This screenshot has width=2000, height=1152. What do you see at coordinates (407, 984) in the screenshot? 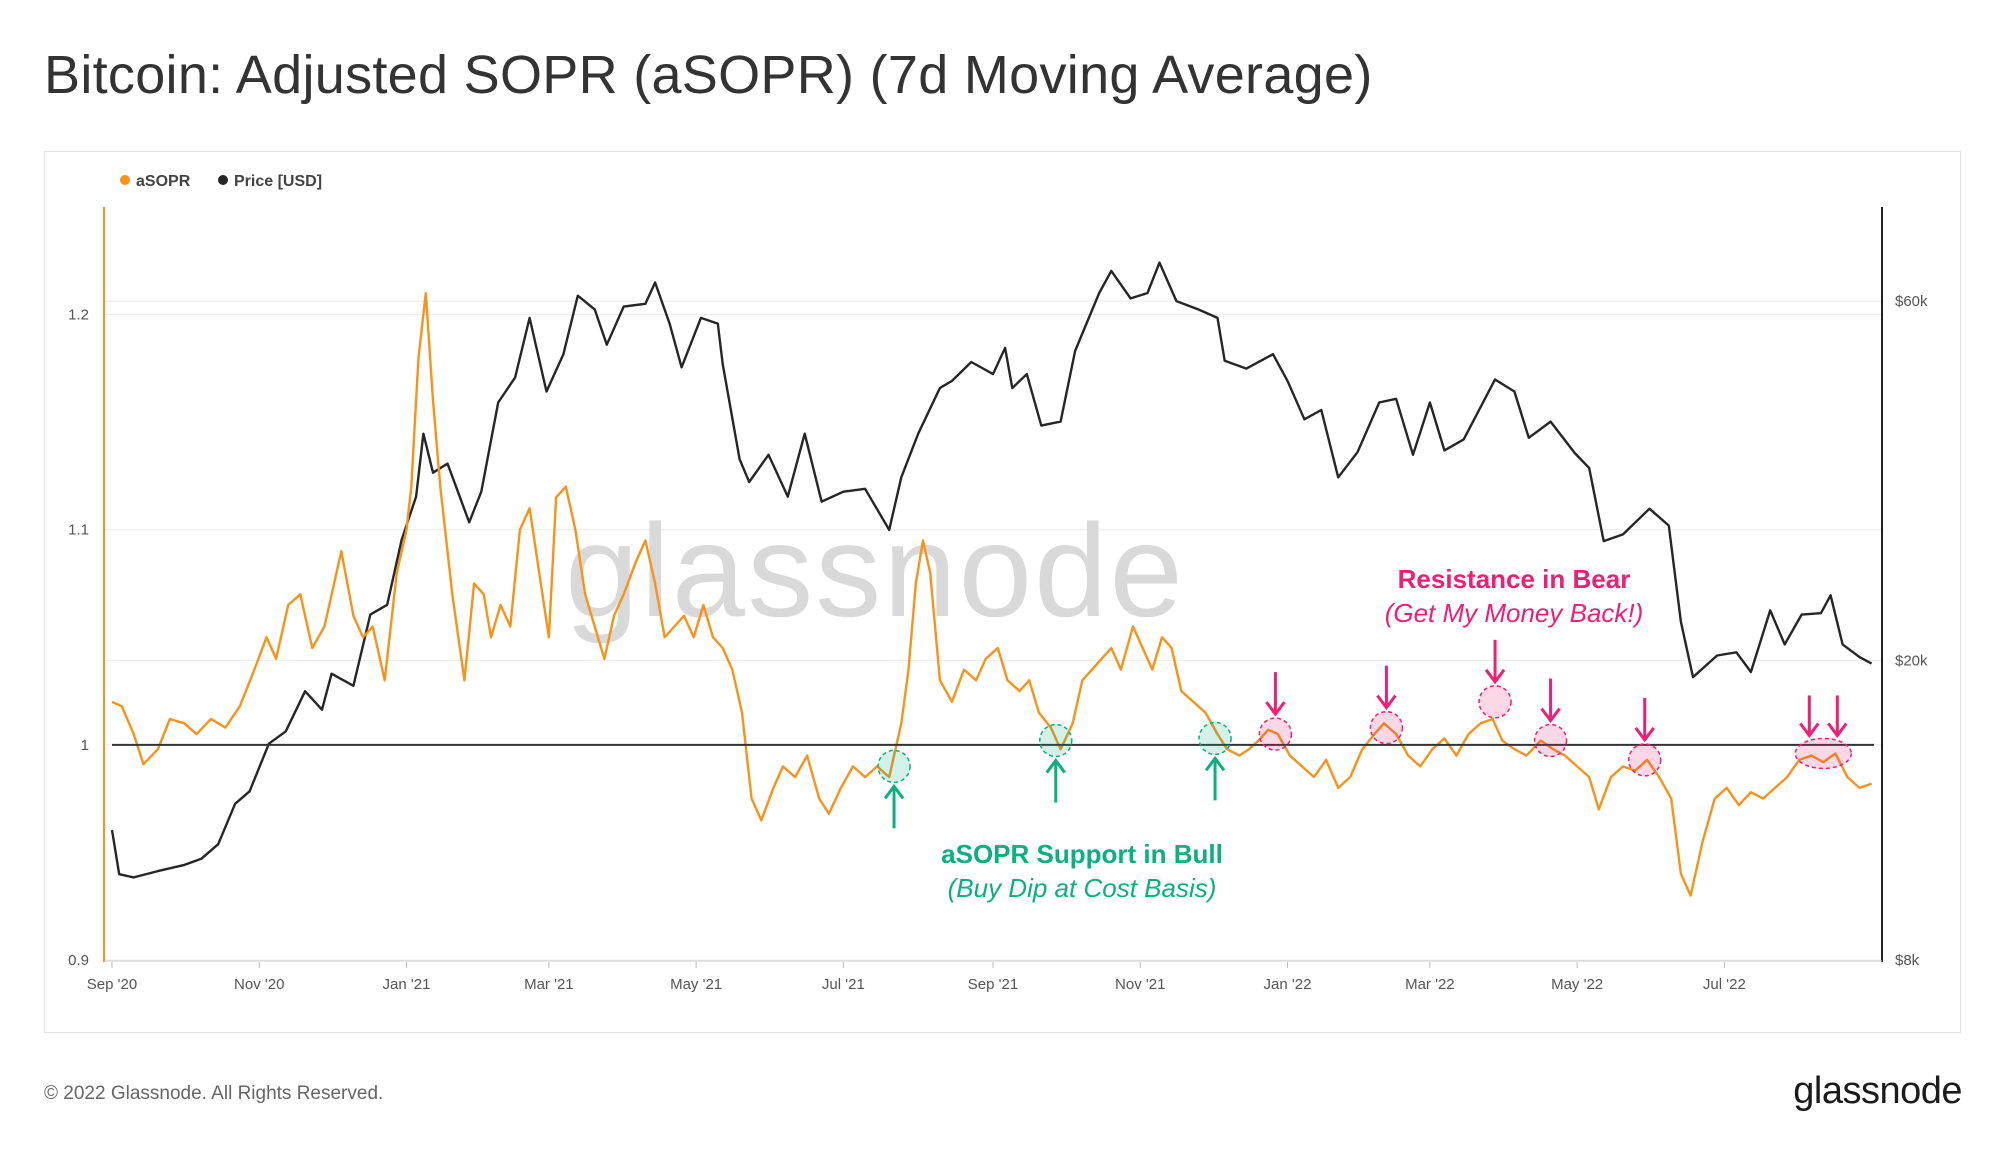
I see `x-tick-label: Jan '21` at bounding box center [407, 984].